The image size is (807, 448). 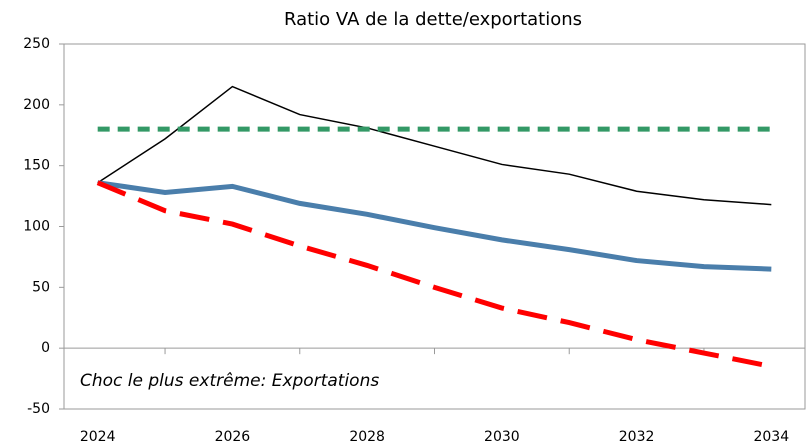 I want to click on x-tick-label: 2028, so click(x=367, y=437).